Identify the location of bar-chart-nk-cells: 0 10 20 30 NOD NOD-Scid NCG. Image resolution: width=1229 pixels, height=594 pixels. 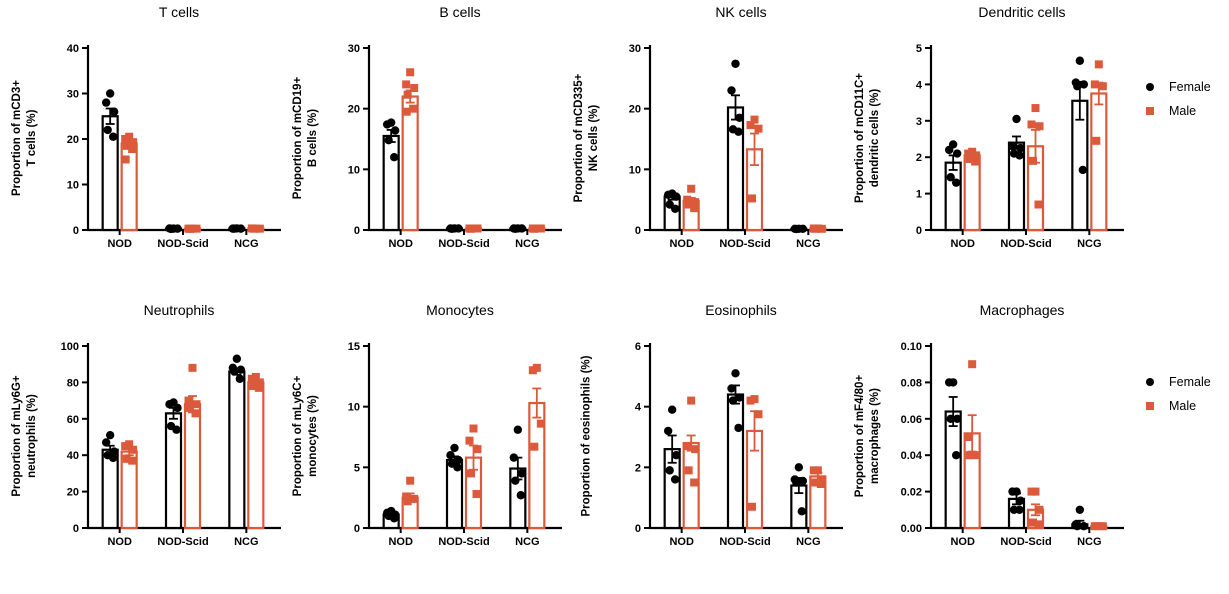
(736, 146).